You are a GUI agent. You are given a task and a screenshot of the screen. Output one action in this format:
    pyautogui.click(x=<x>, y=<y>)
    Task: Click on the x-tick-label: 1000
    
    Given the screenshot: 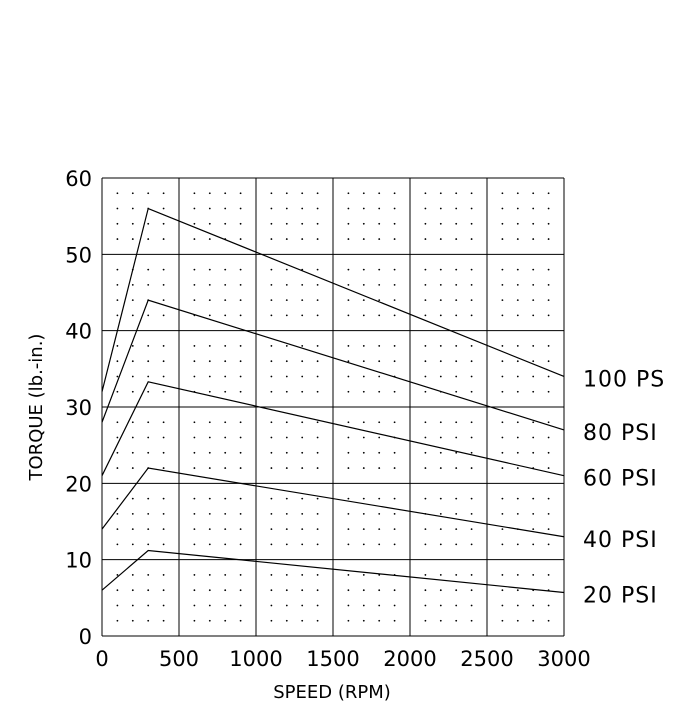 What is the action you would take?
    pyautogui.click(x=255, y=659)
    